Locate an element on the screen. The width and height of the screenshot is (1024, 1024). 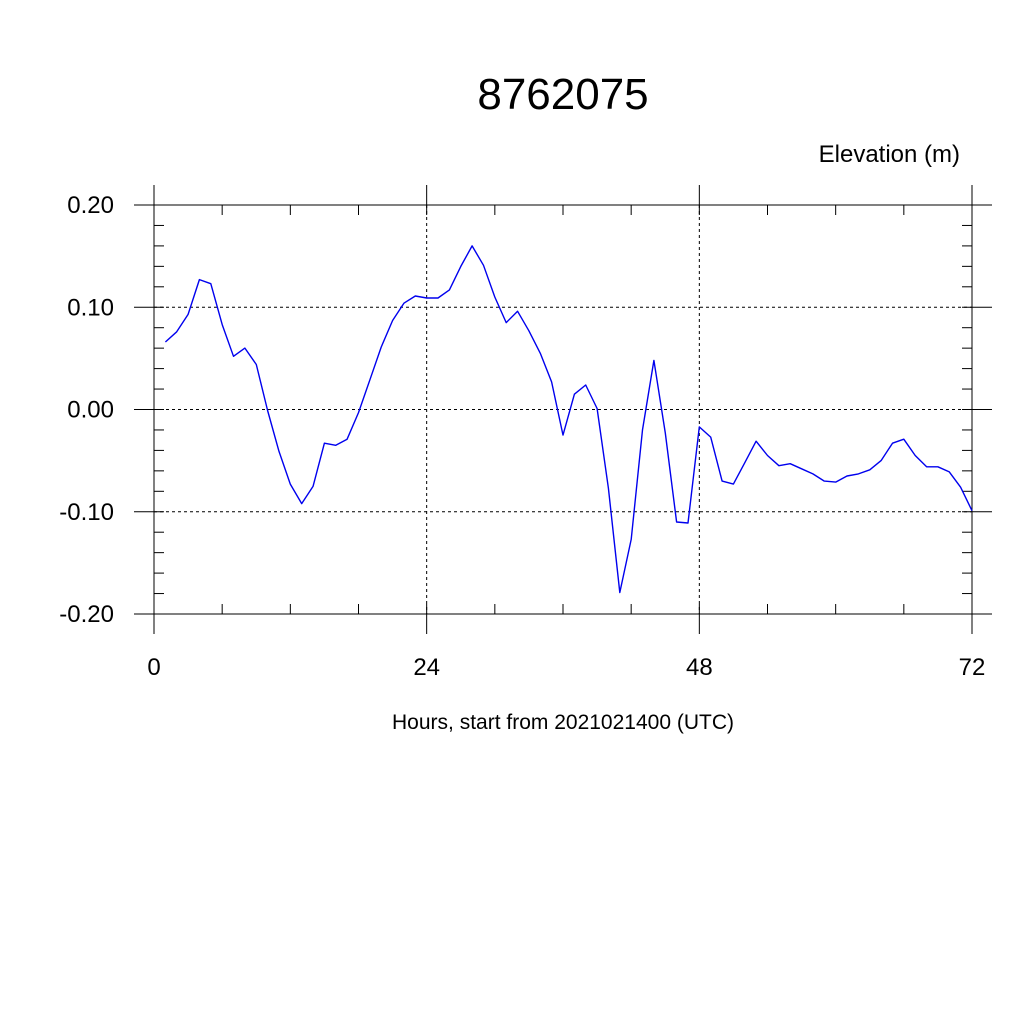
x-tick-label: 0 is located at coordinates (153, 667).